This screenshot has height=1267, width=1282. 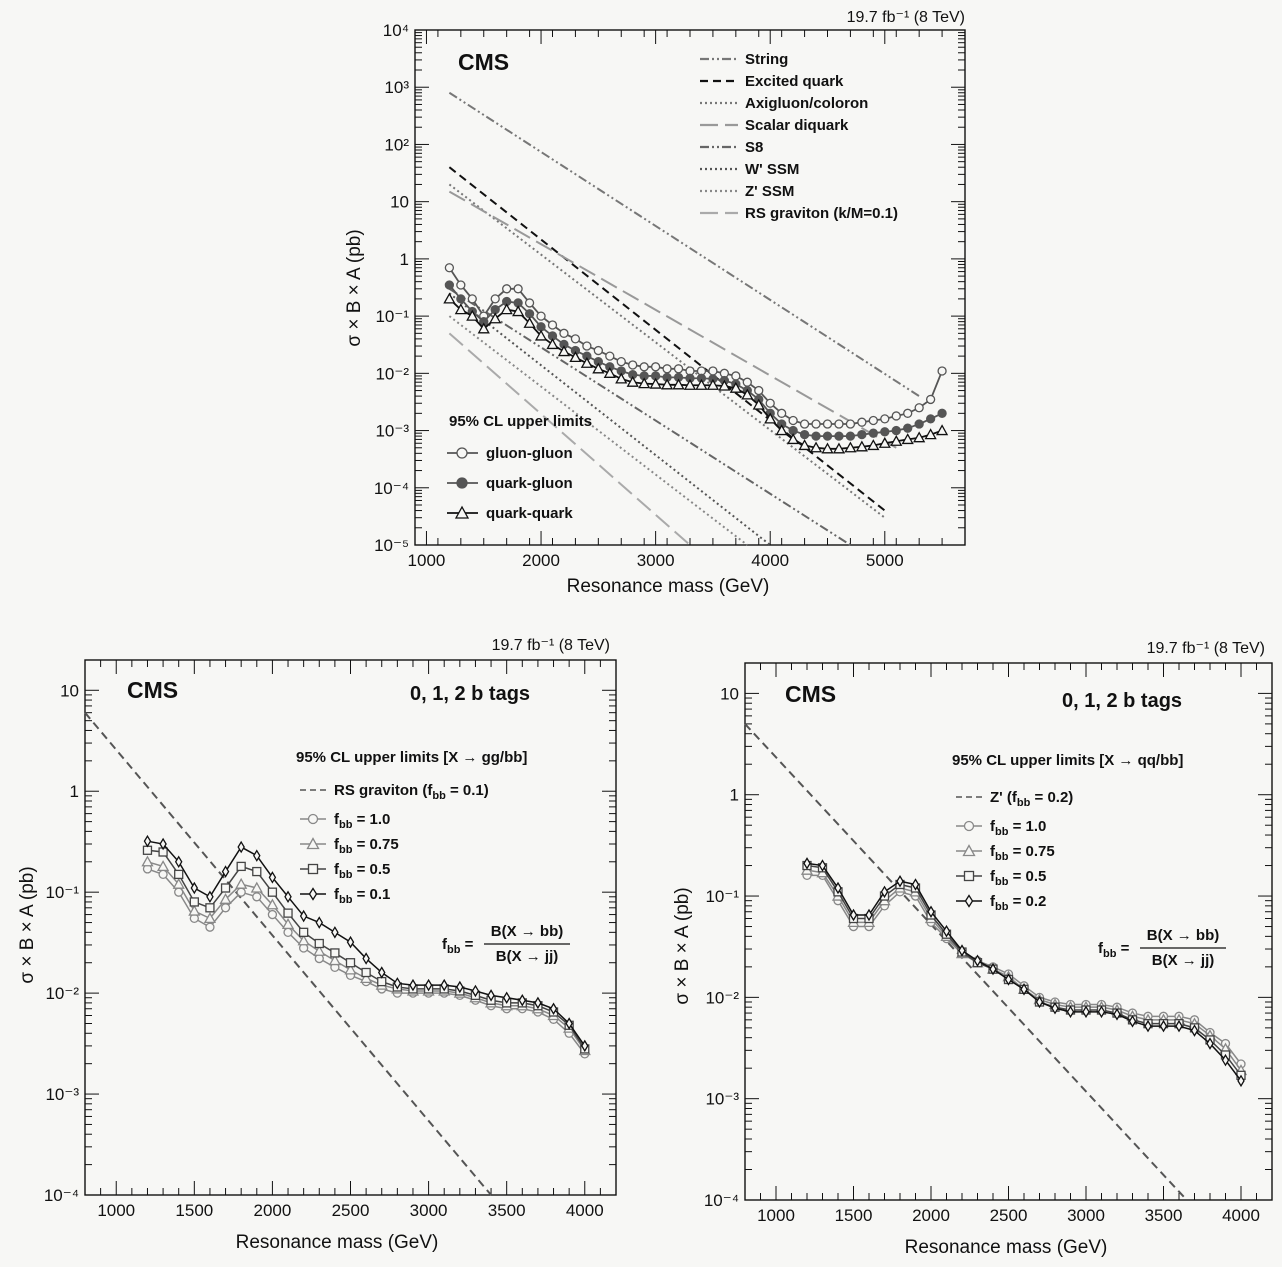 I want to click on bl-cms-label: CMS, so click(x=152, y=690).